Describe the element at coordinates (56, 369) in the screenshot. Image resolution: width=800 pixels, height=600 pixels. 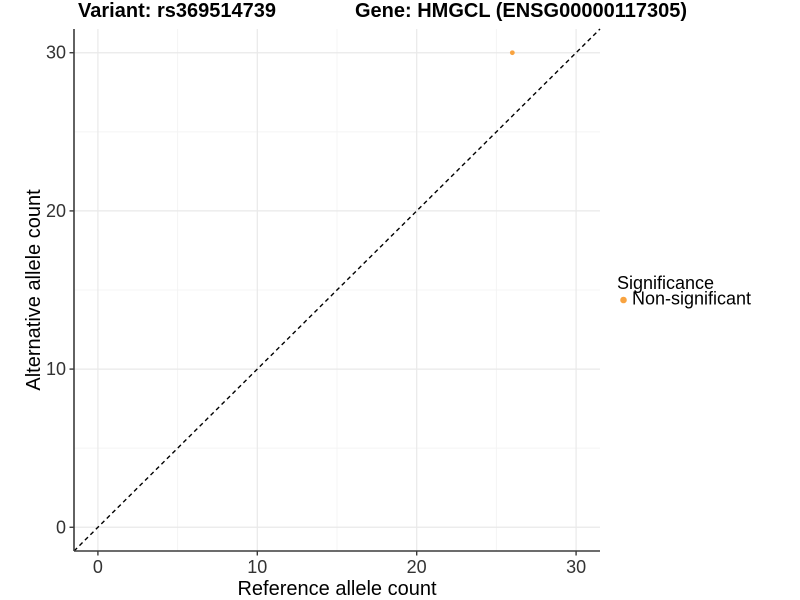
I see `y-tick-label: 10` at that location.